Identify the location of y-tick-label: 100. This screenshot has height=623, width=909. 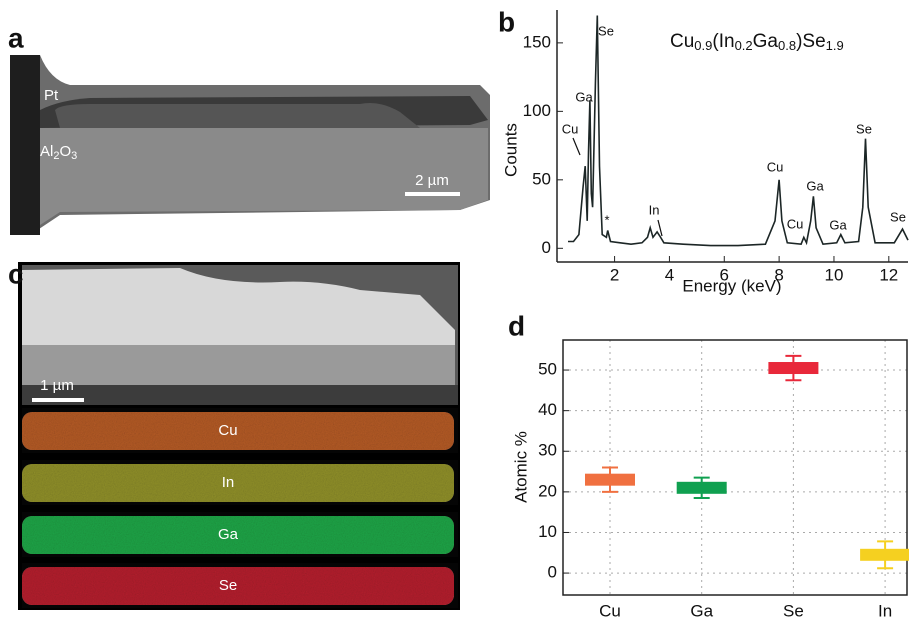
(537, 110).